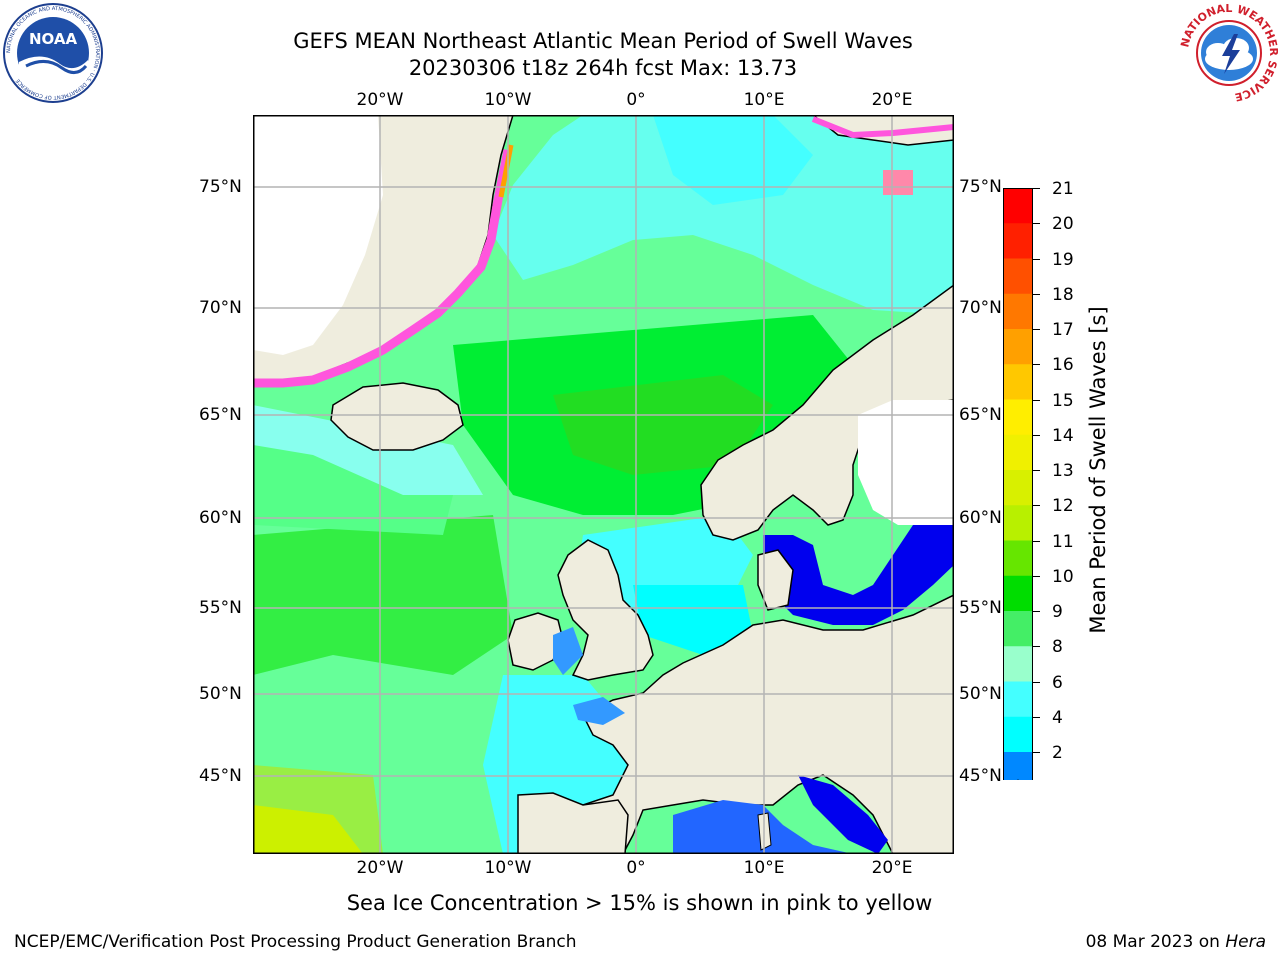  I want to click on lat-label-left-45n: 45°N, so click(220, 776).